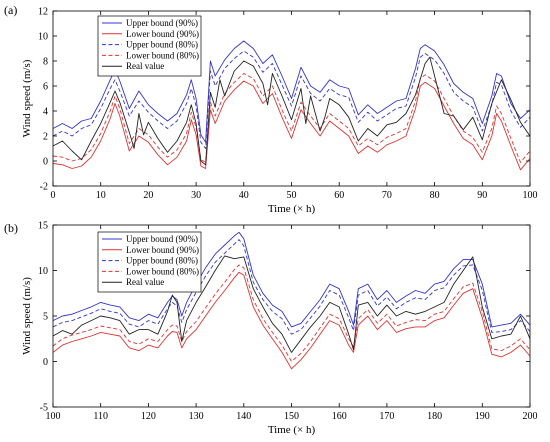  What do you see at coordinates (386, 416) in the screenshot?
I see `x-tick-label: 170` at bounding box center [386, 416].